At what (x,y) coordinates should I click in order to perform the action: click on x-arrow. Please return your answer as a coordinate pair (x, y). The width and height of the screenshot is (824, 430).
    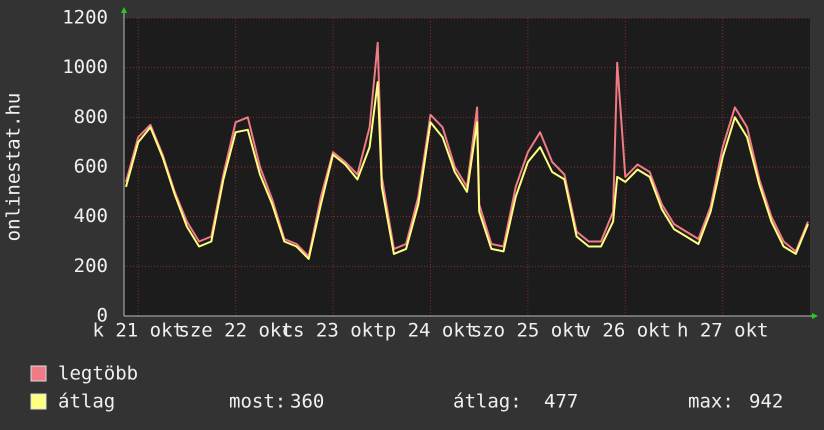
    Looking at the image, I should click on (815, 316).